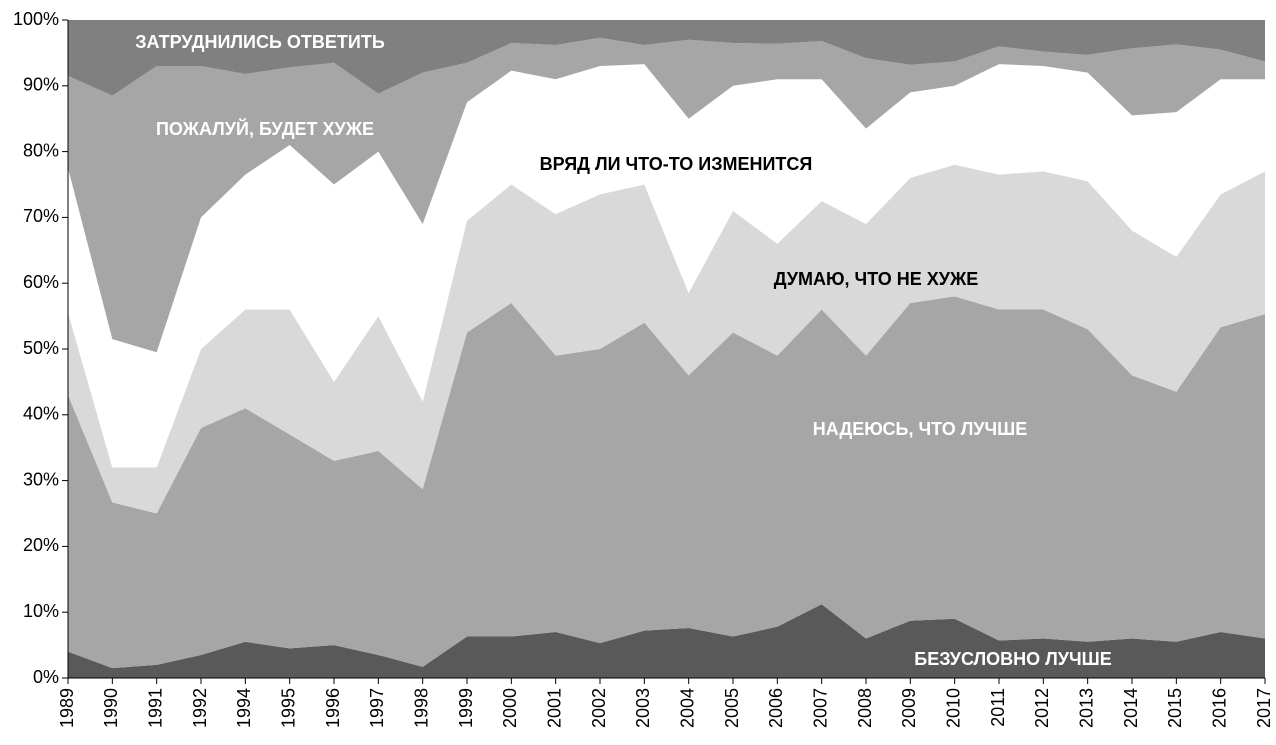 This screenshot has height=745, width=1276. What do you see at coordinates (998, 707) in the screenshot?
I see `x-tick-label: 2011` at bounding box center [998, 707].